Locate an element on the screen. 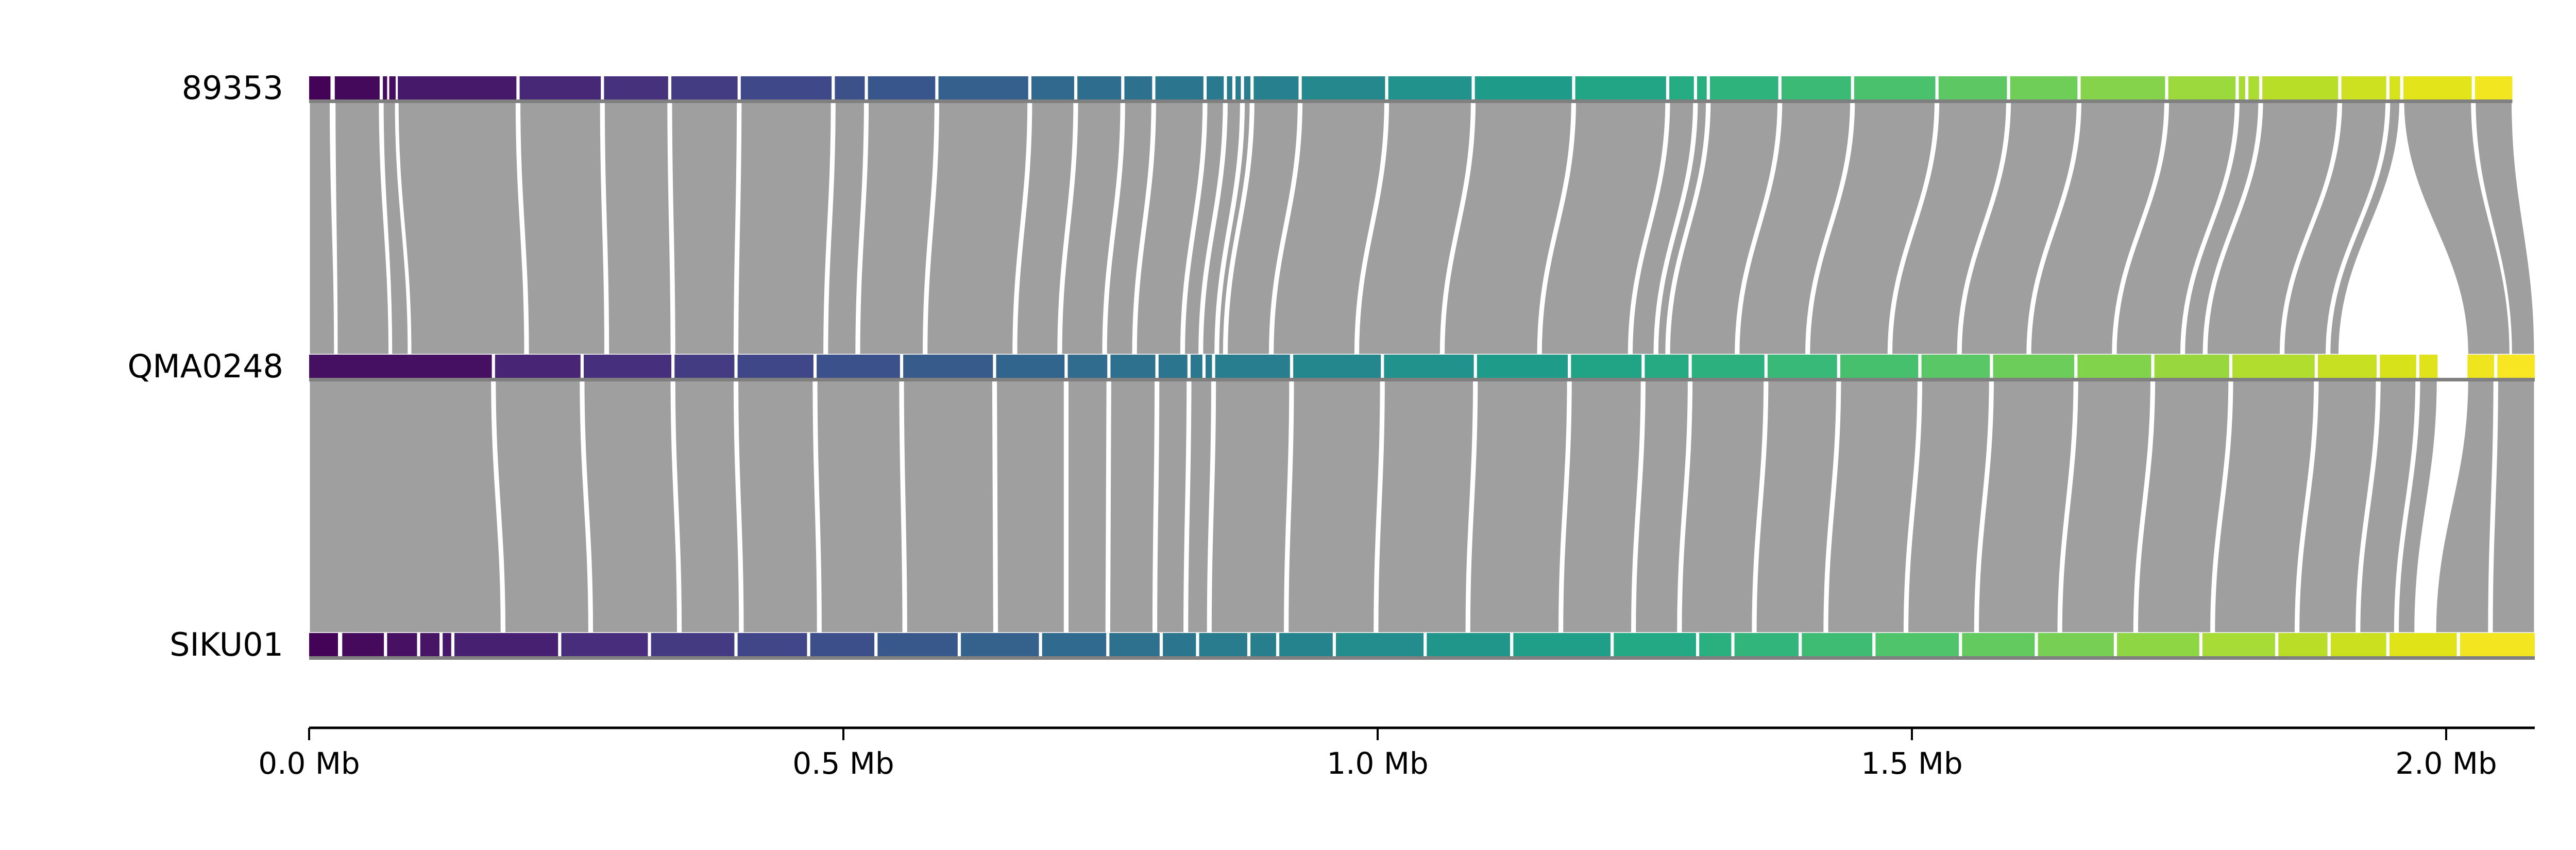 Image resolution: width=2576 pixels, height=850 pixels. genome-label-qma0248: QMA0248 is located at coordinates (205, 366).